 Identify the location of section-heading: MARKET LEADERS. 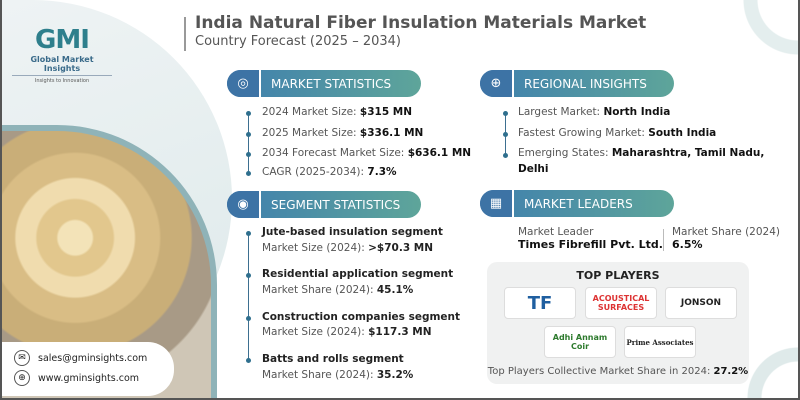
(578, 203).